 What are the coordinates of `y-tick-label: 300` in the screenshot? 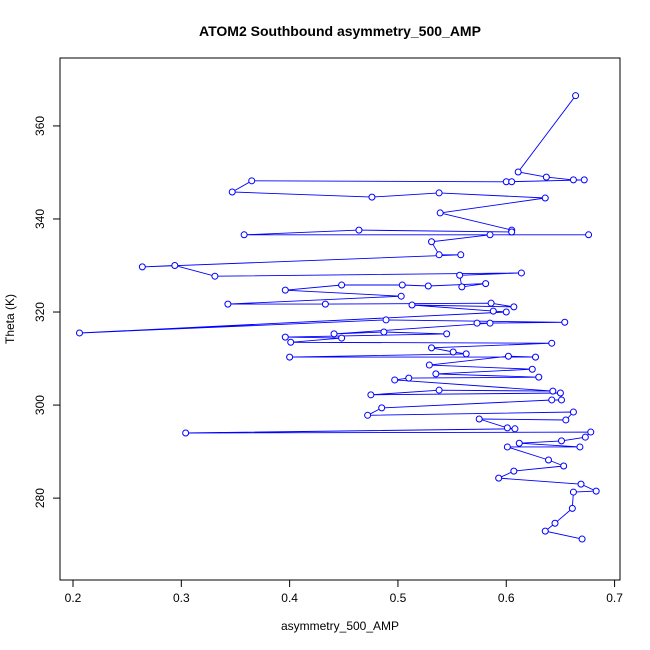 It's located at (40, 405).